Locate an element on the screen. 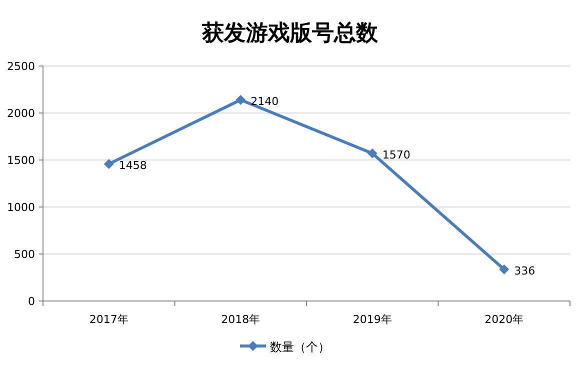  x-tick-label: 2019年 is located at coordinates (372, 319).